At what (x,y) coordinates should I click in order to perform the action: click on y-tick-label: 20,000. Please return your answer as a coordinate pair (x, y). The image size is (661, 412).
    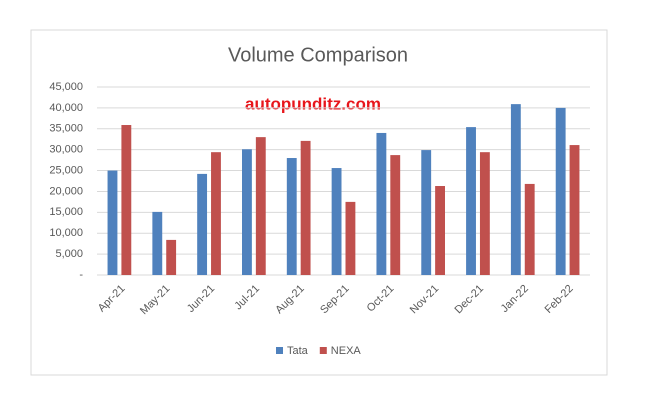
    Looking at the image, I should click on (66, 191).